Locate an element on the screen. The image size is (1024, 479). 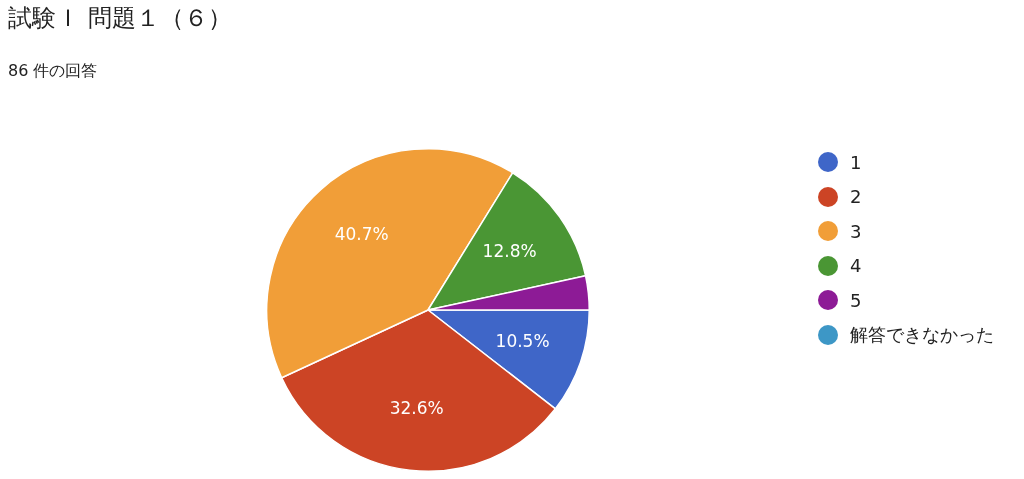
legend-label: 4 is located at coordinates (856, 266).